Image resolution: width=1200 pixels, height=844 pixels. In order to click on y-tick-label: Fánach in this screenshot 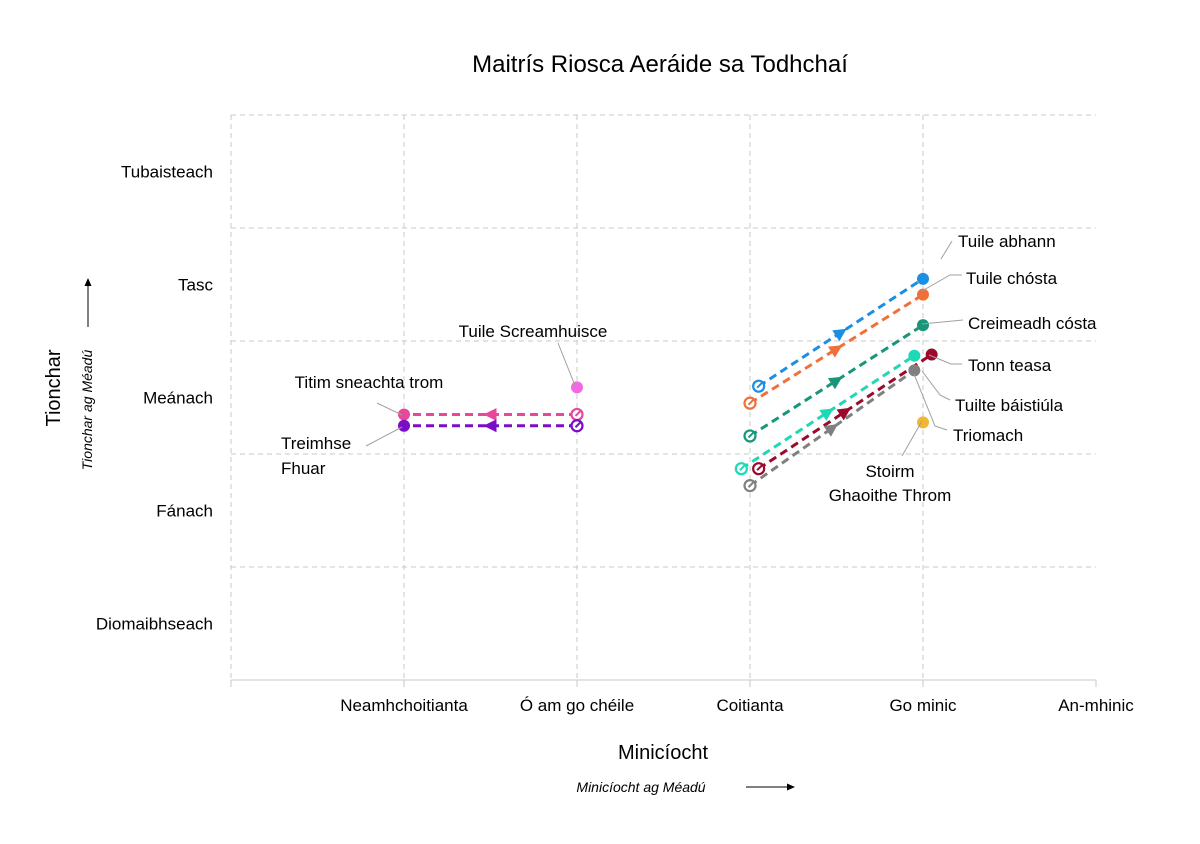, I will do `click(184, 511)`.